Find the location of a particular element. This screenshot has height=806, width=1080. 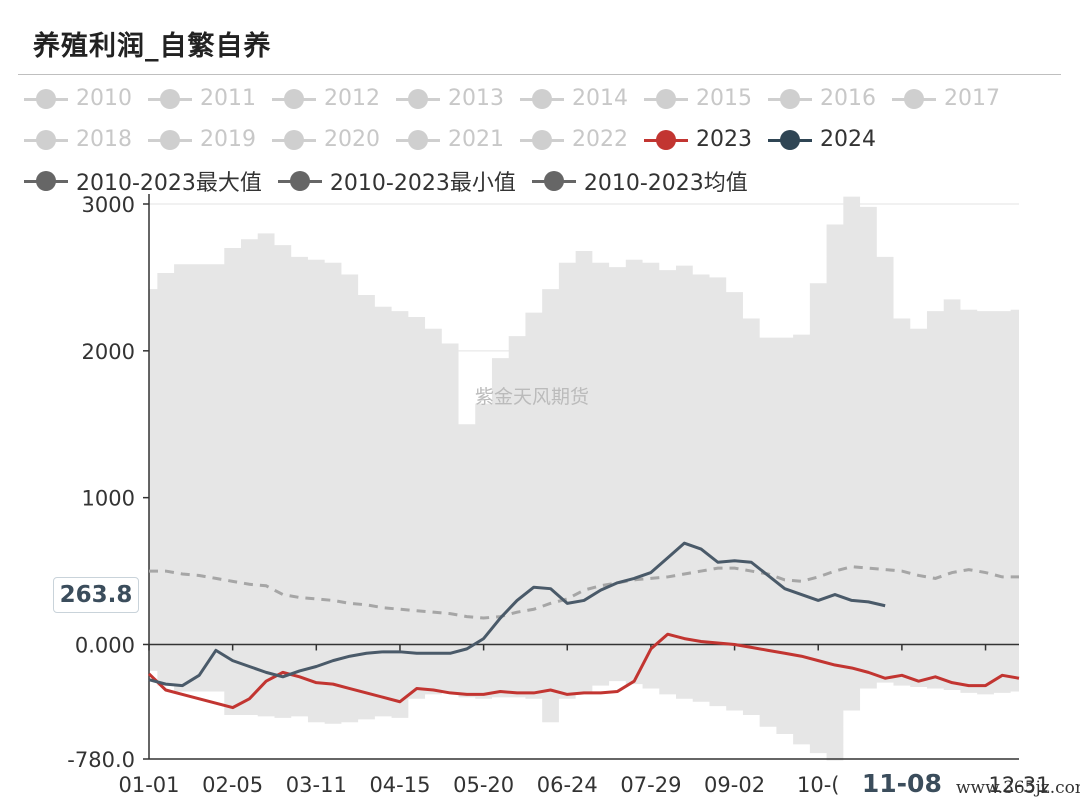

legend-item-2017: 2017 is located at coordinates (946, 98).